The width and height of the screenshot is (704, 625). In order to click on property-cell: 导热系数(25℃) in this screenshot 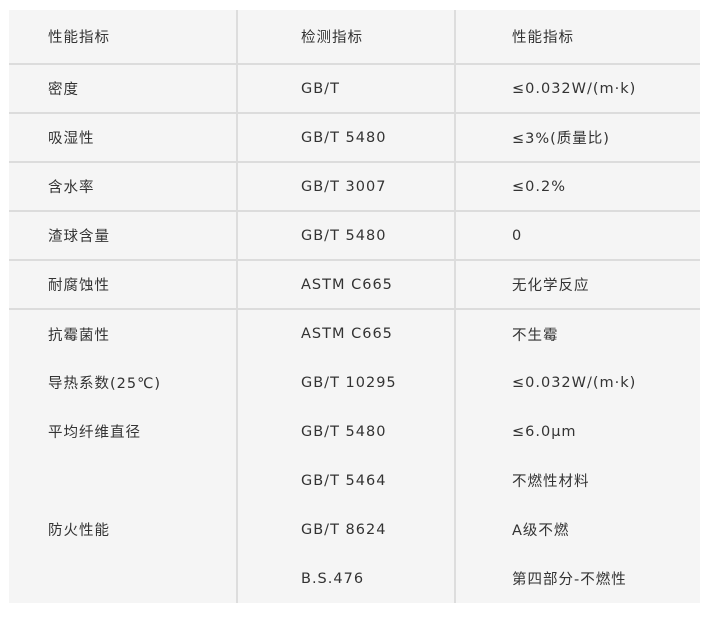, I will do `click(123, 382)`.